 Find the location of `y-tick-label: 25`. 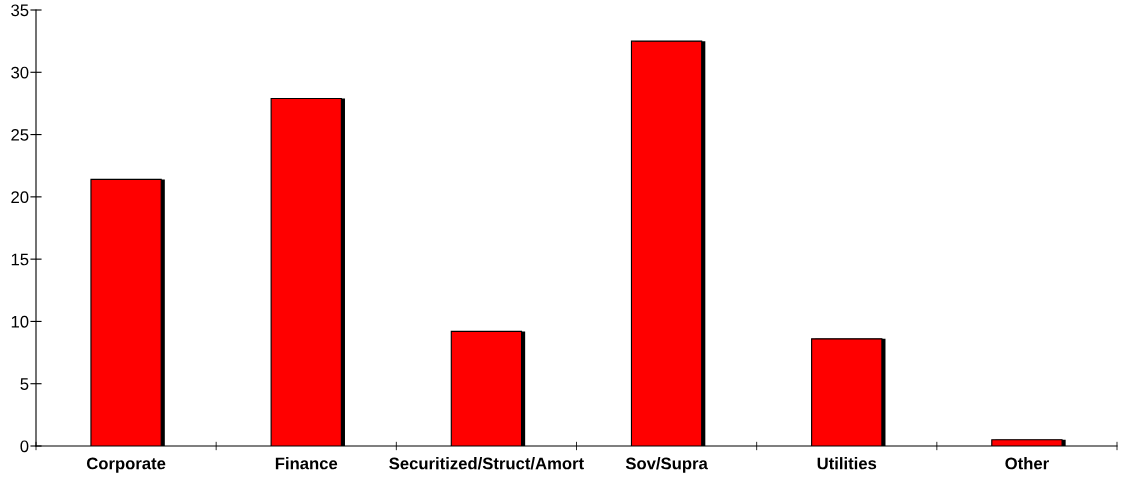

y-tick-label: 25 is located at coordinates (20, 134).